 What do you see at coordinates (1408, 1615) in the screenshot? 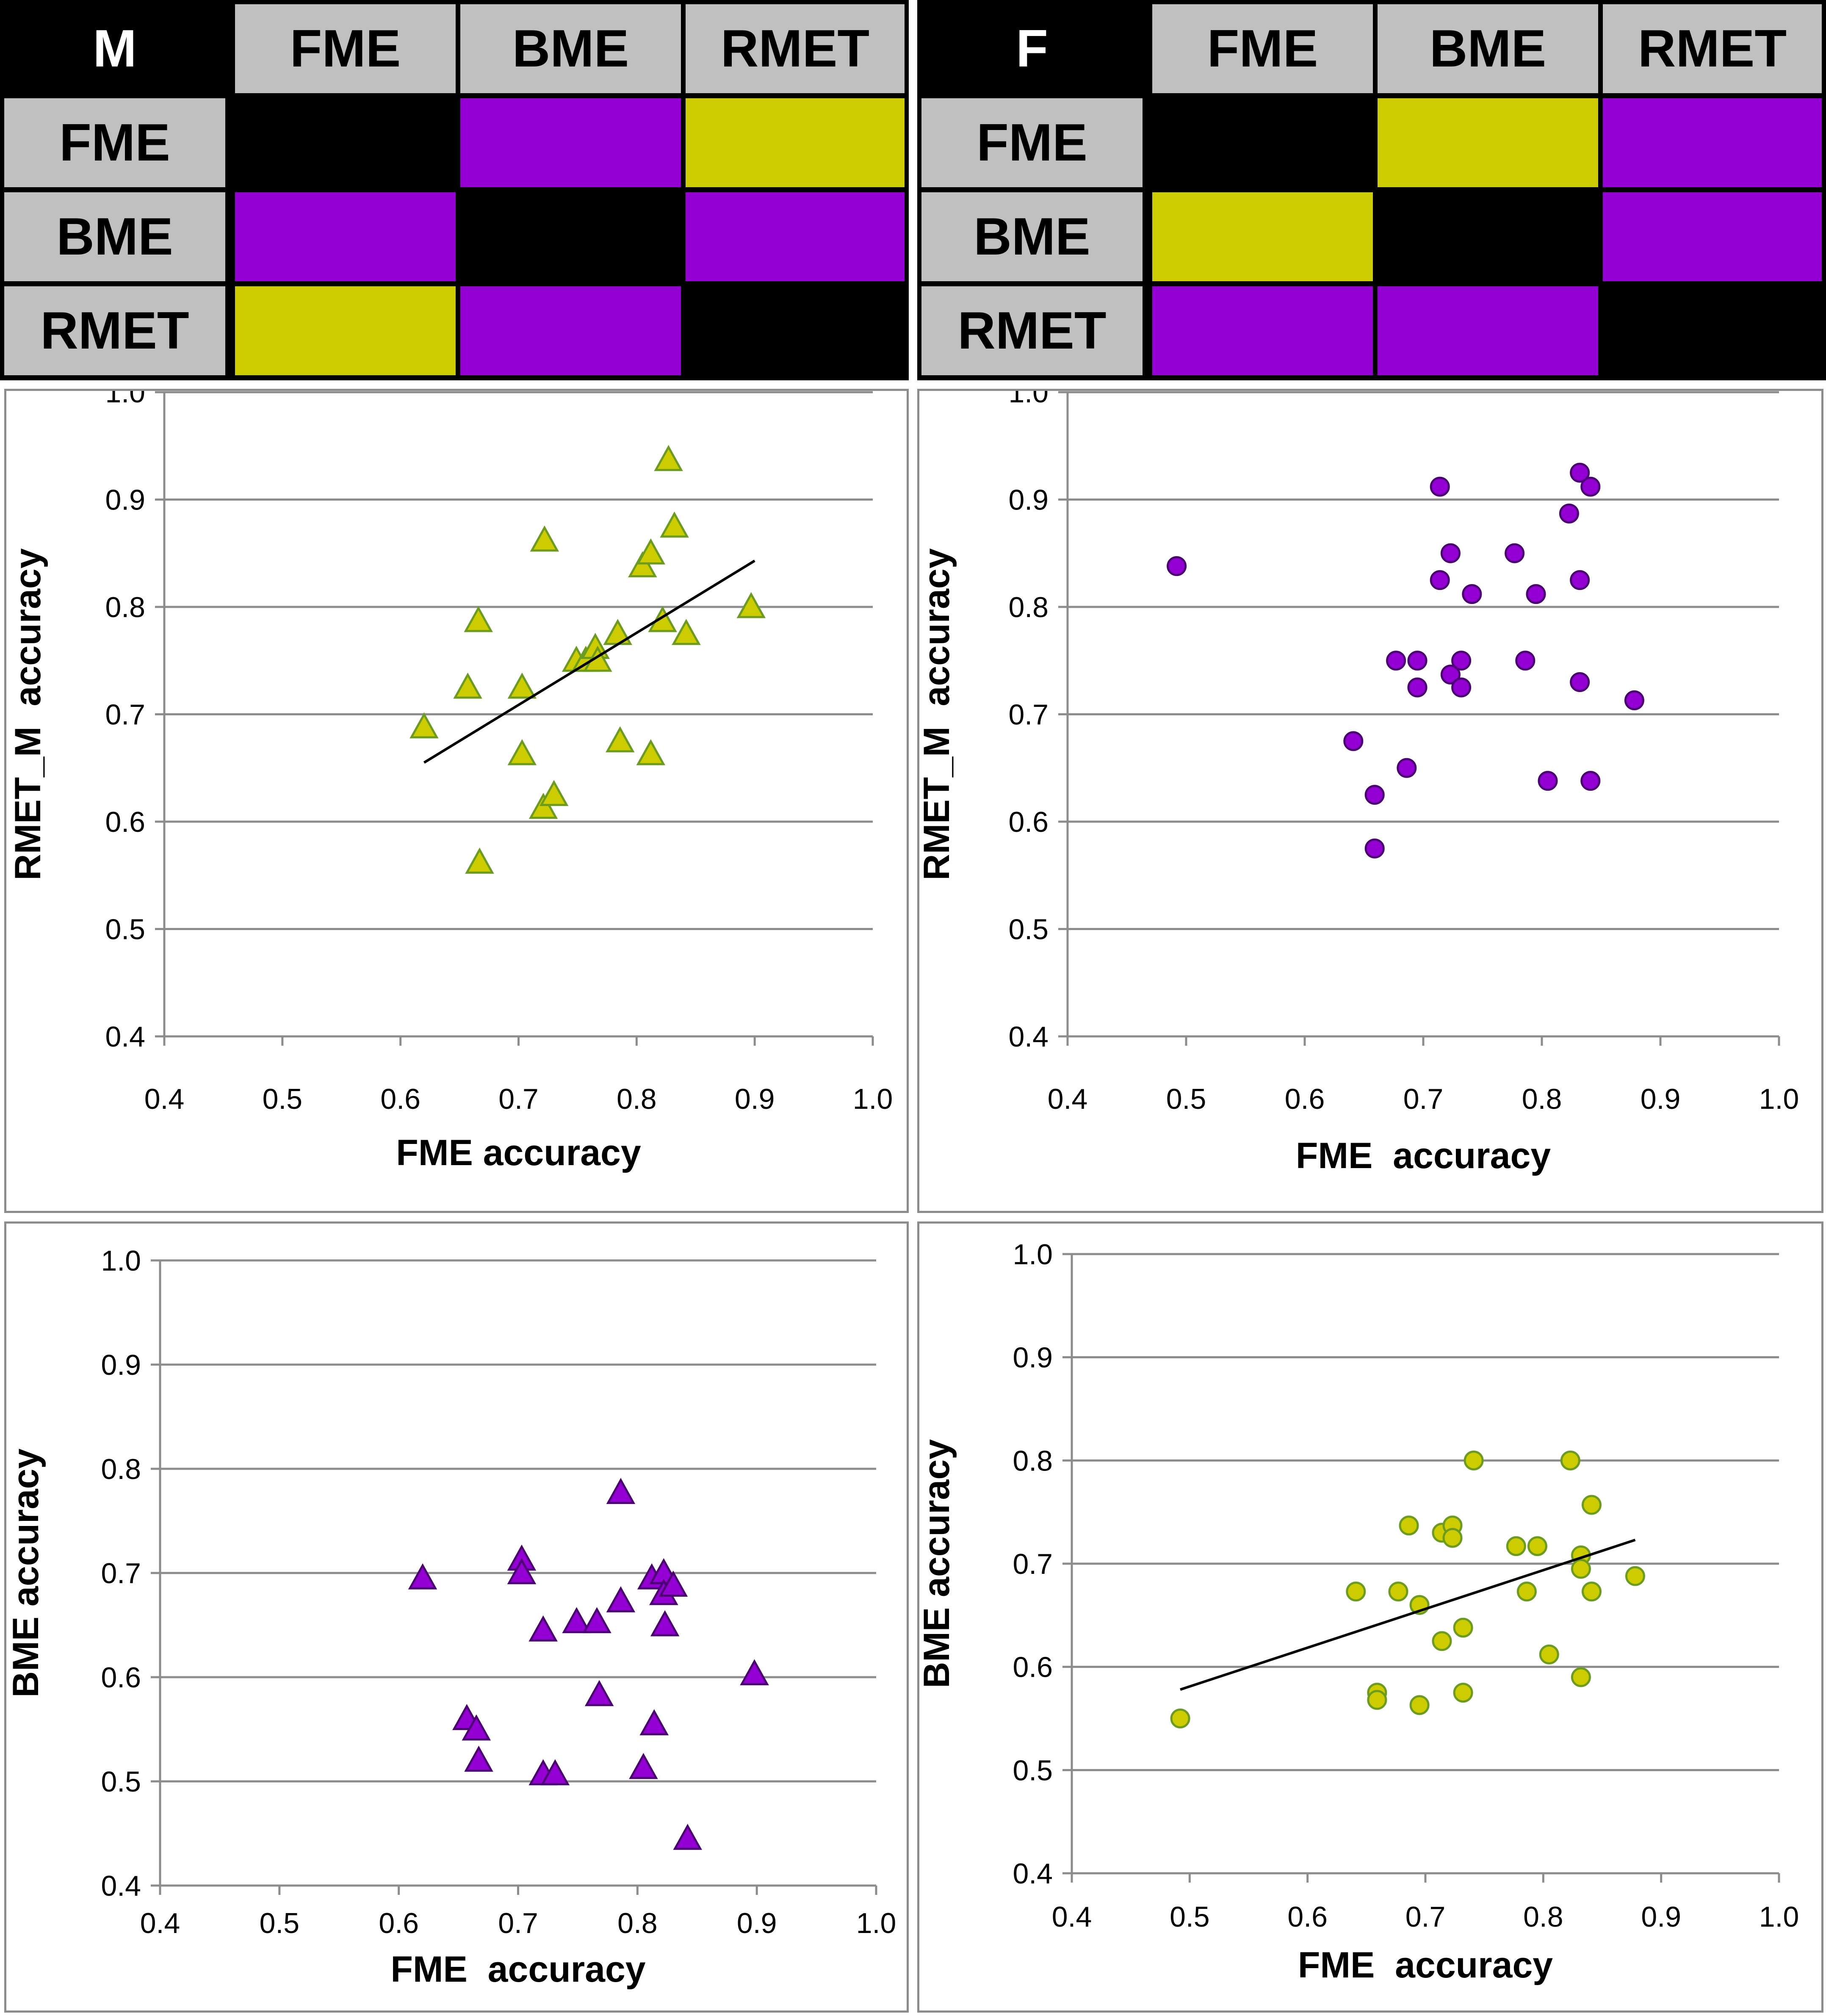
I see `trendline` at bounding box center [1408, 1615].